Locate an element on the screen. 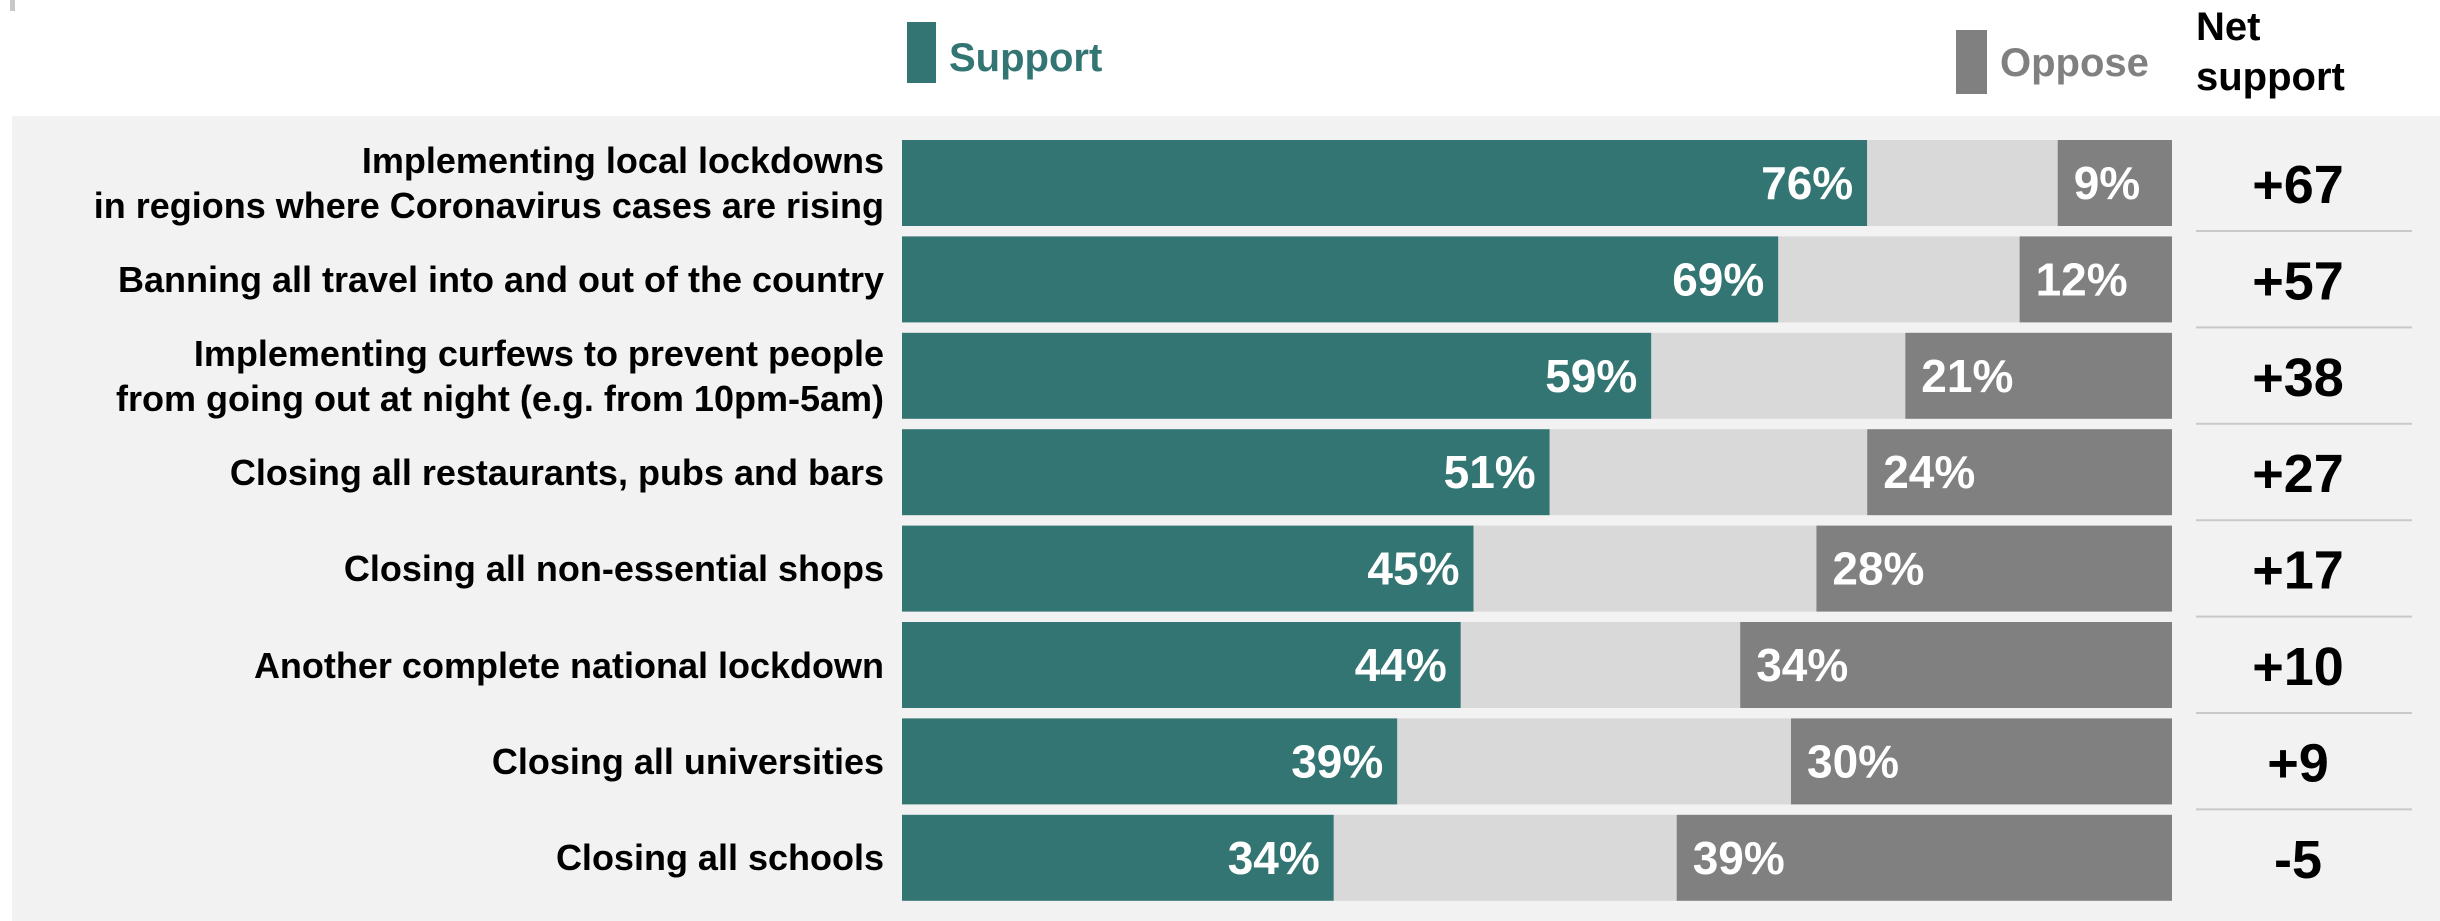 Image resolution: width=2440 pixels, height=921 pixels. oppose-value-label: 39% is located at coordinates (1739, 858).